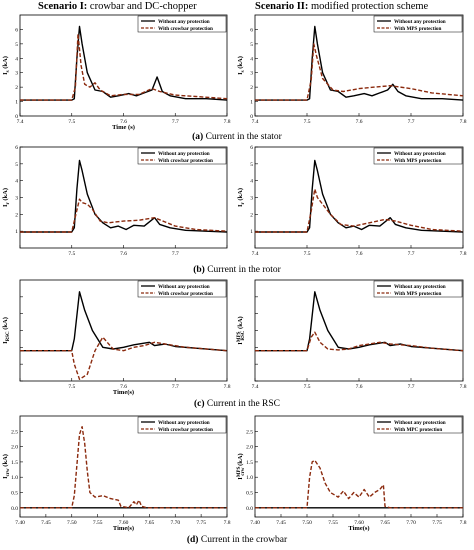 The width and height of the screenshot is (474, 550). What do you see at coordinates (359, 523) in the screenshot?
I see `x-tick-label: 7.60` at bounding box center [359, 523].